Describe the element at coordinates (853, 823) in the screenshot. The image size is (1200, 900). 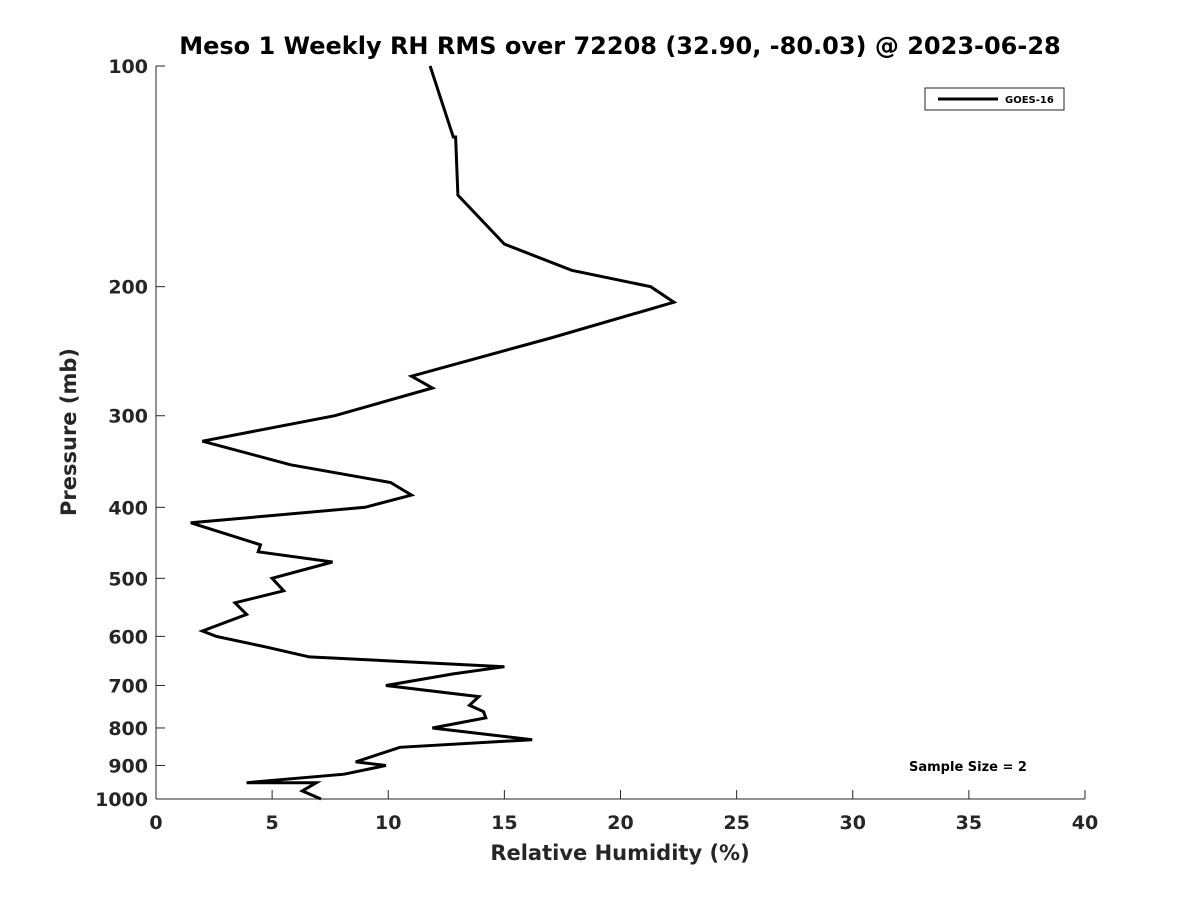
I see `x-tick-label: 30` at that location.